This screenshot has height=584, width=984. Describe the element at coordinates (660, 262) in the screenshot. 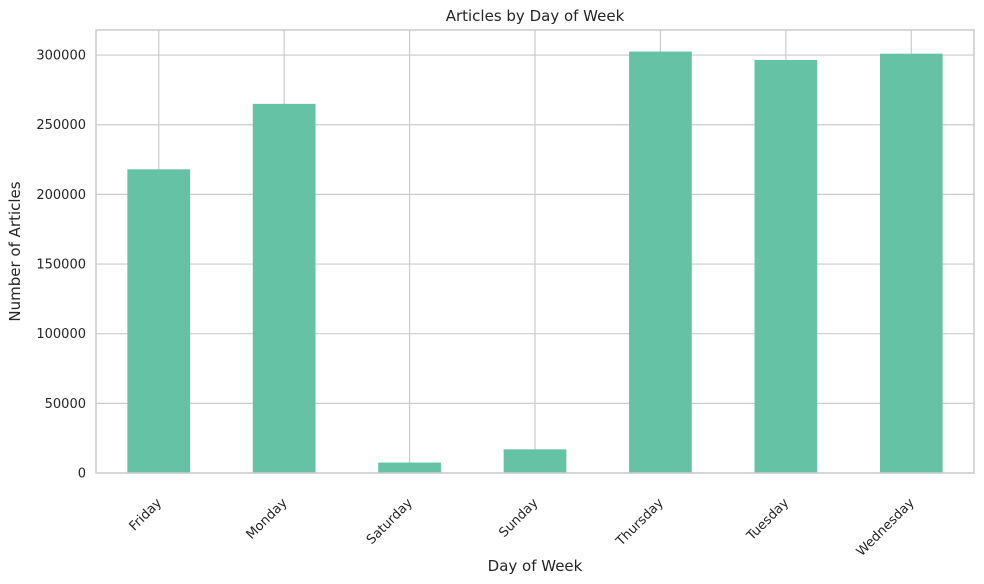

I see `bar-thursday` at that location.